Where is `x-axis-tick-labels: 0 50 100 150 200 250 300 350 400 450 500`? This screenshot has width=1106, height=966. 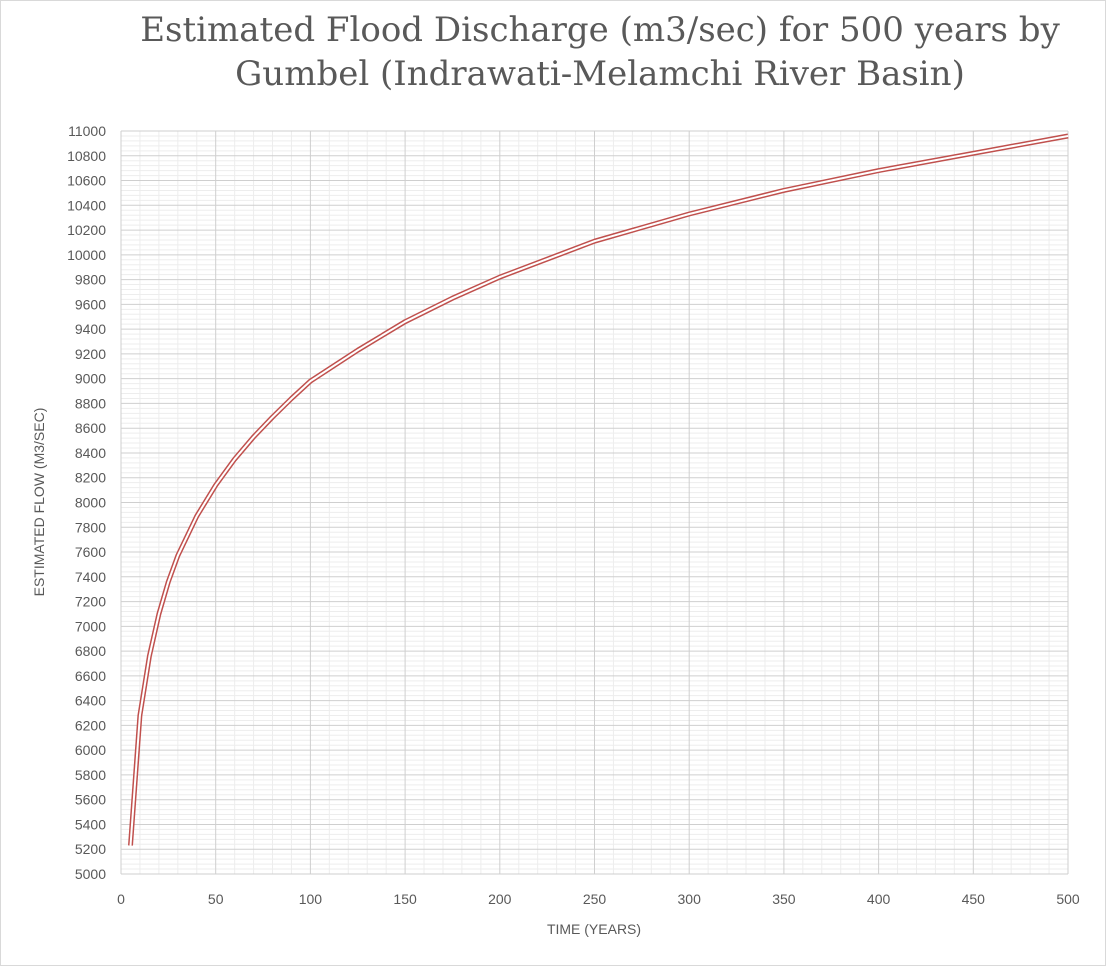 x-axis-tick-labels: 0 50 100 150 200 250 300 350 400 450 500 is located at coordinates (598, 899).